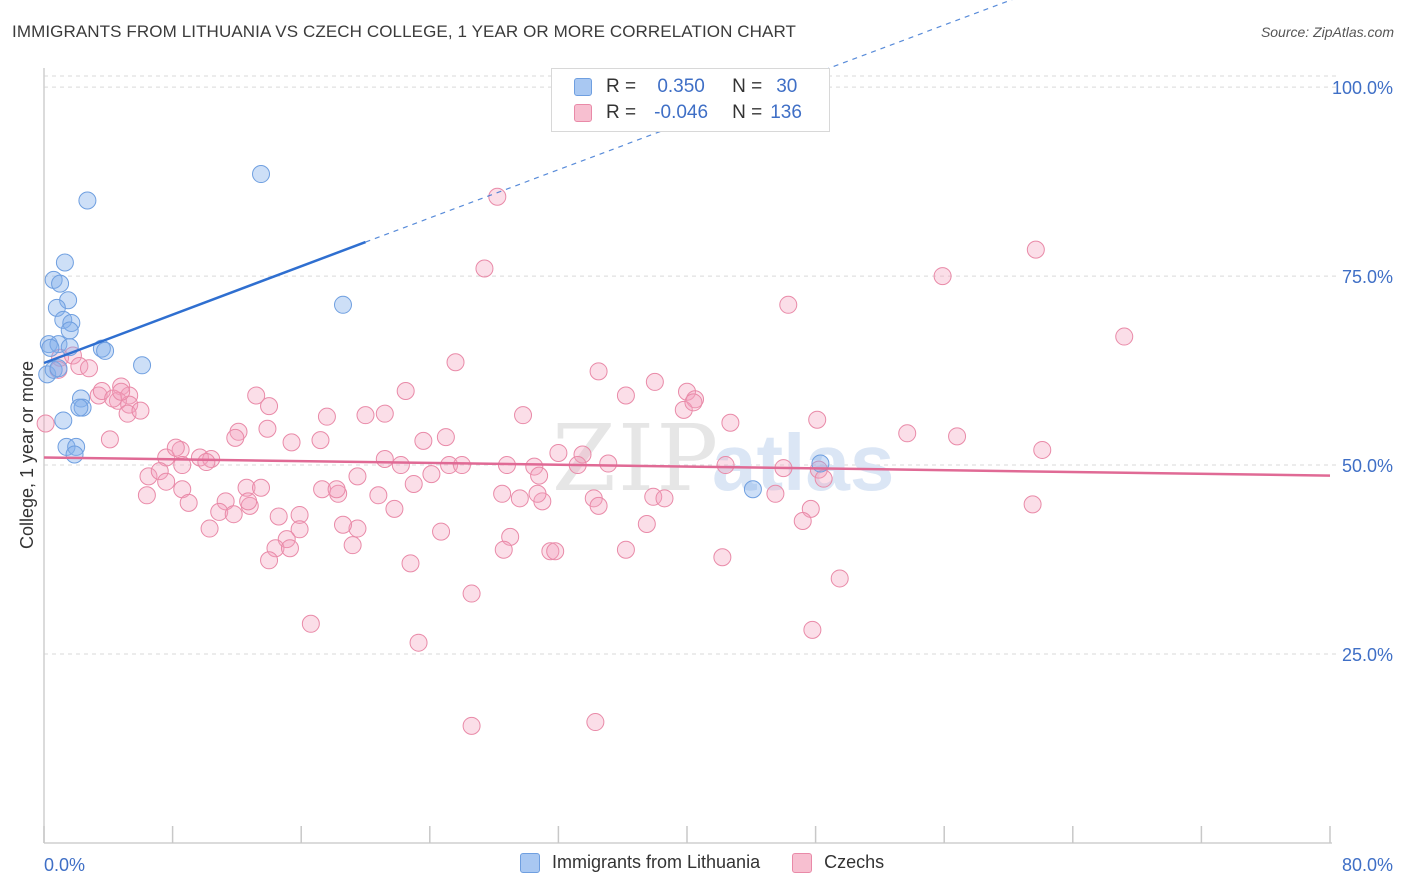 This screenshot has width=1406, height=892. Describe the element at coordinates (1367, 655) in the screenshot. I see `y-tick-label: 25.0%` at that location.